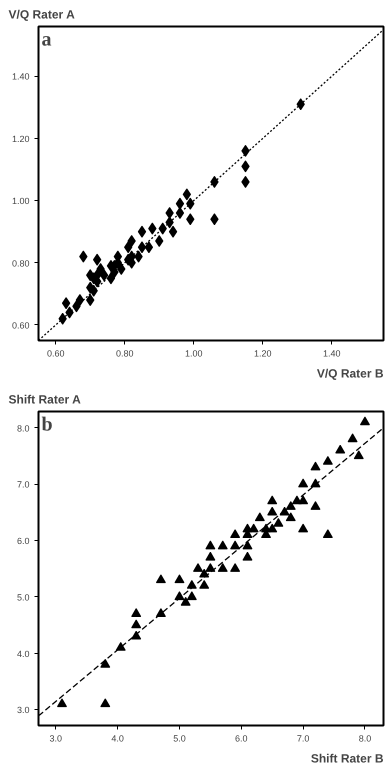 This screenshot has height=771, width=387. What do you see at coordinates (21, 263) in the screenshot?
I see `y-tick-label: 0.80` at bounding box center [21, 263].